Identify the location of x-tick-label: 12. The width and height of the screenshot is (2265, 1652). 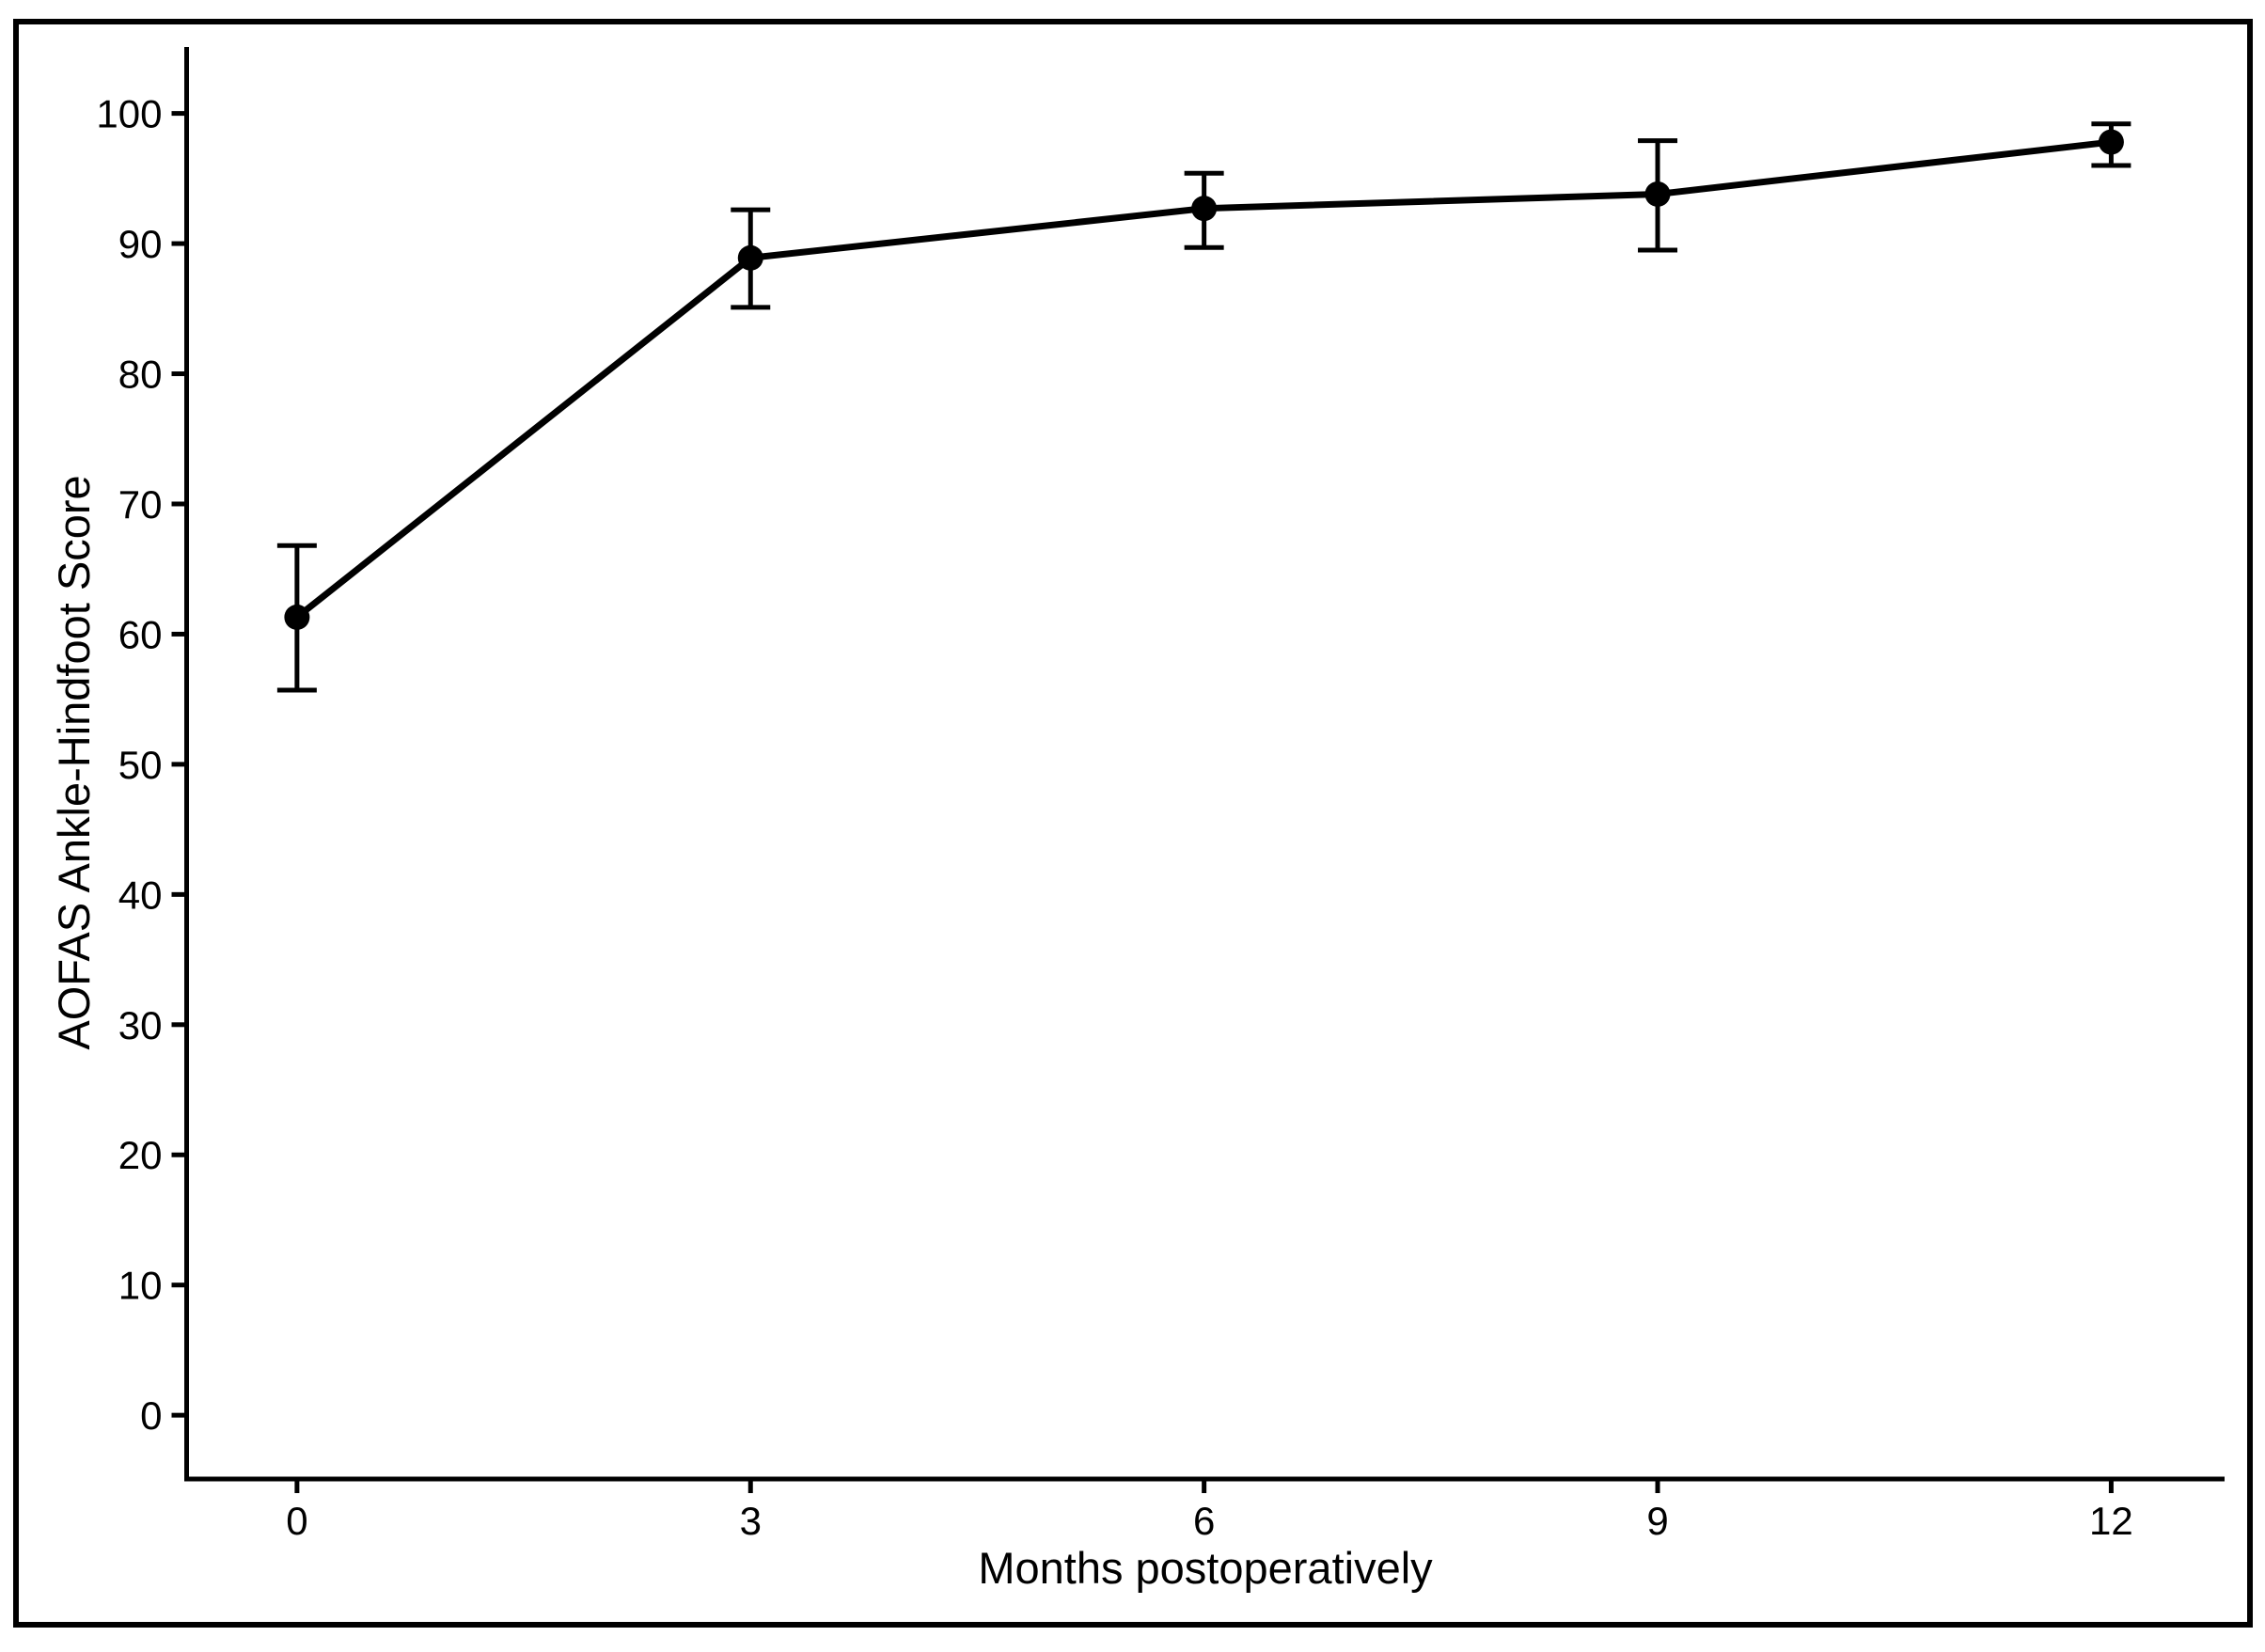
(2111, 1521).